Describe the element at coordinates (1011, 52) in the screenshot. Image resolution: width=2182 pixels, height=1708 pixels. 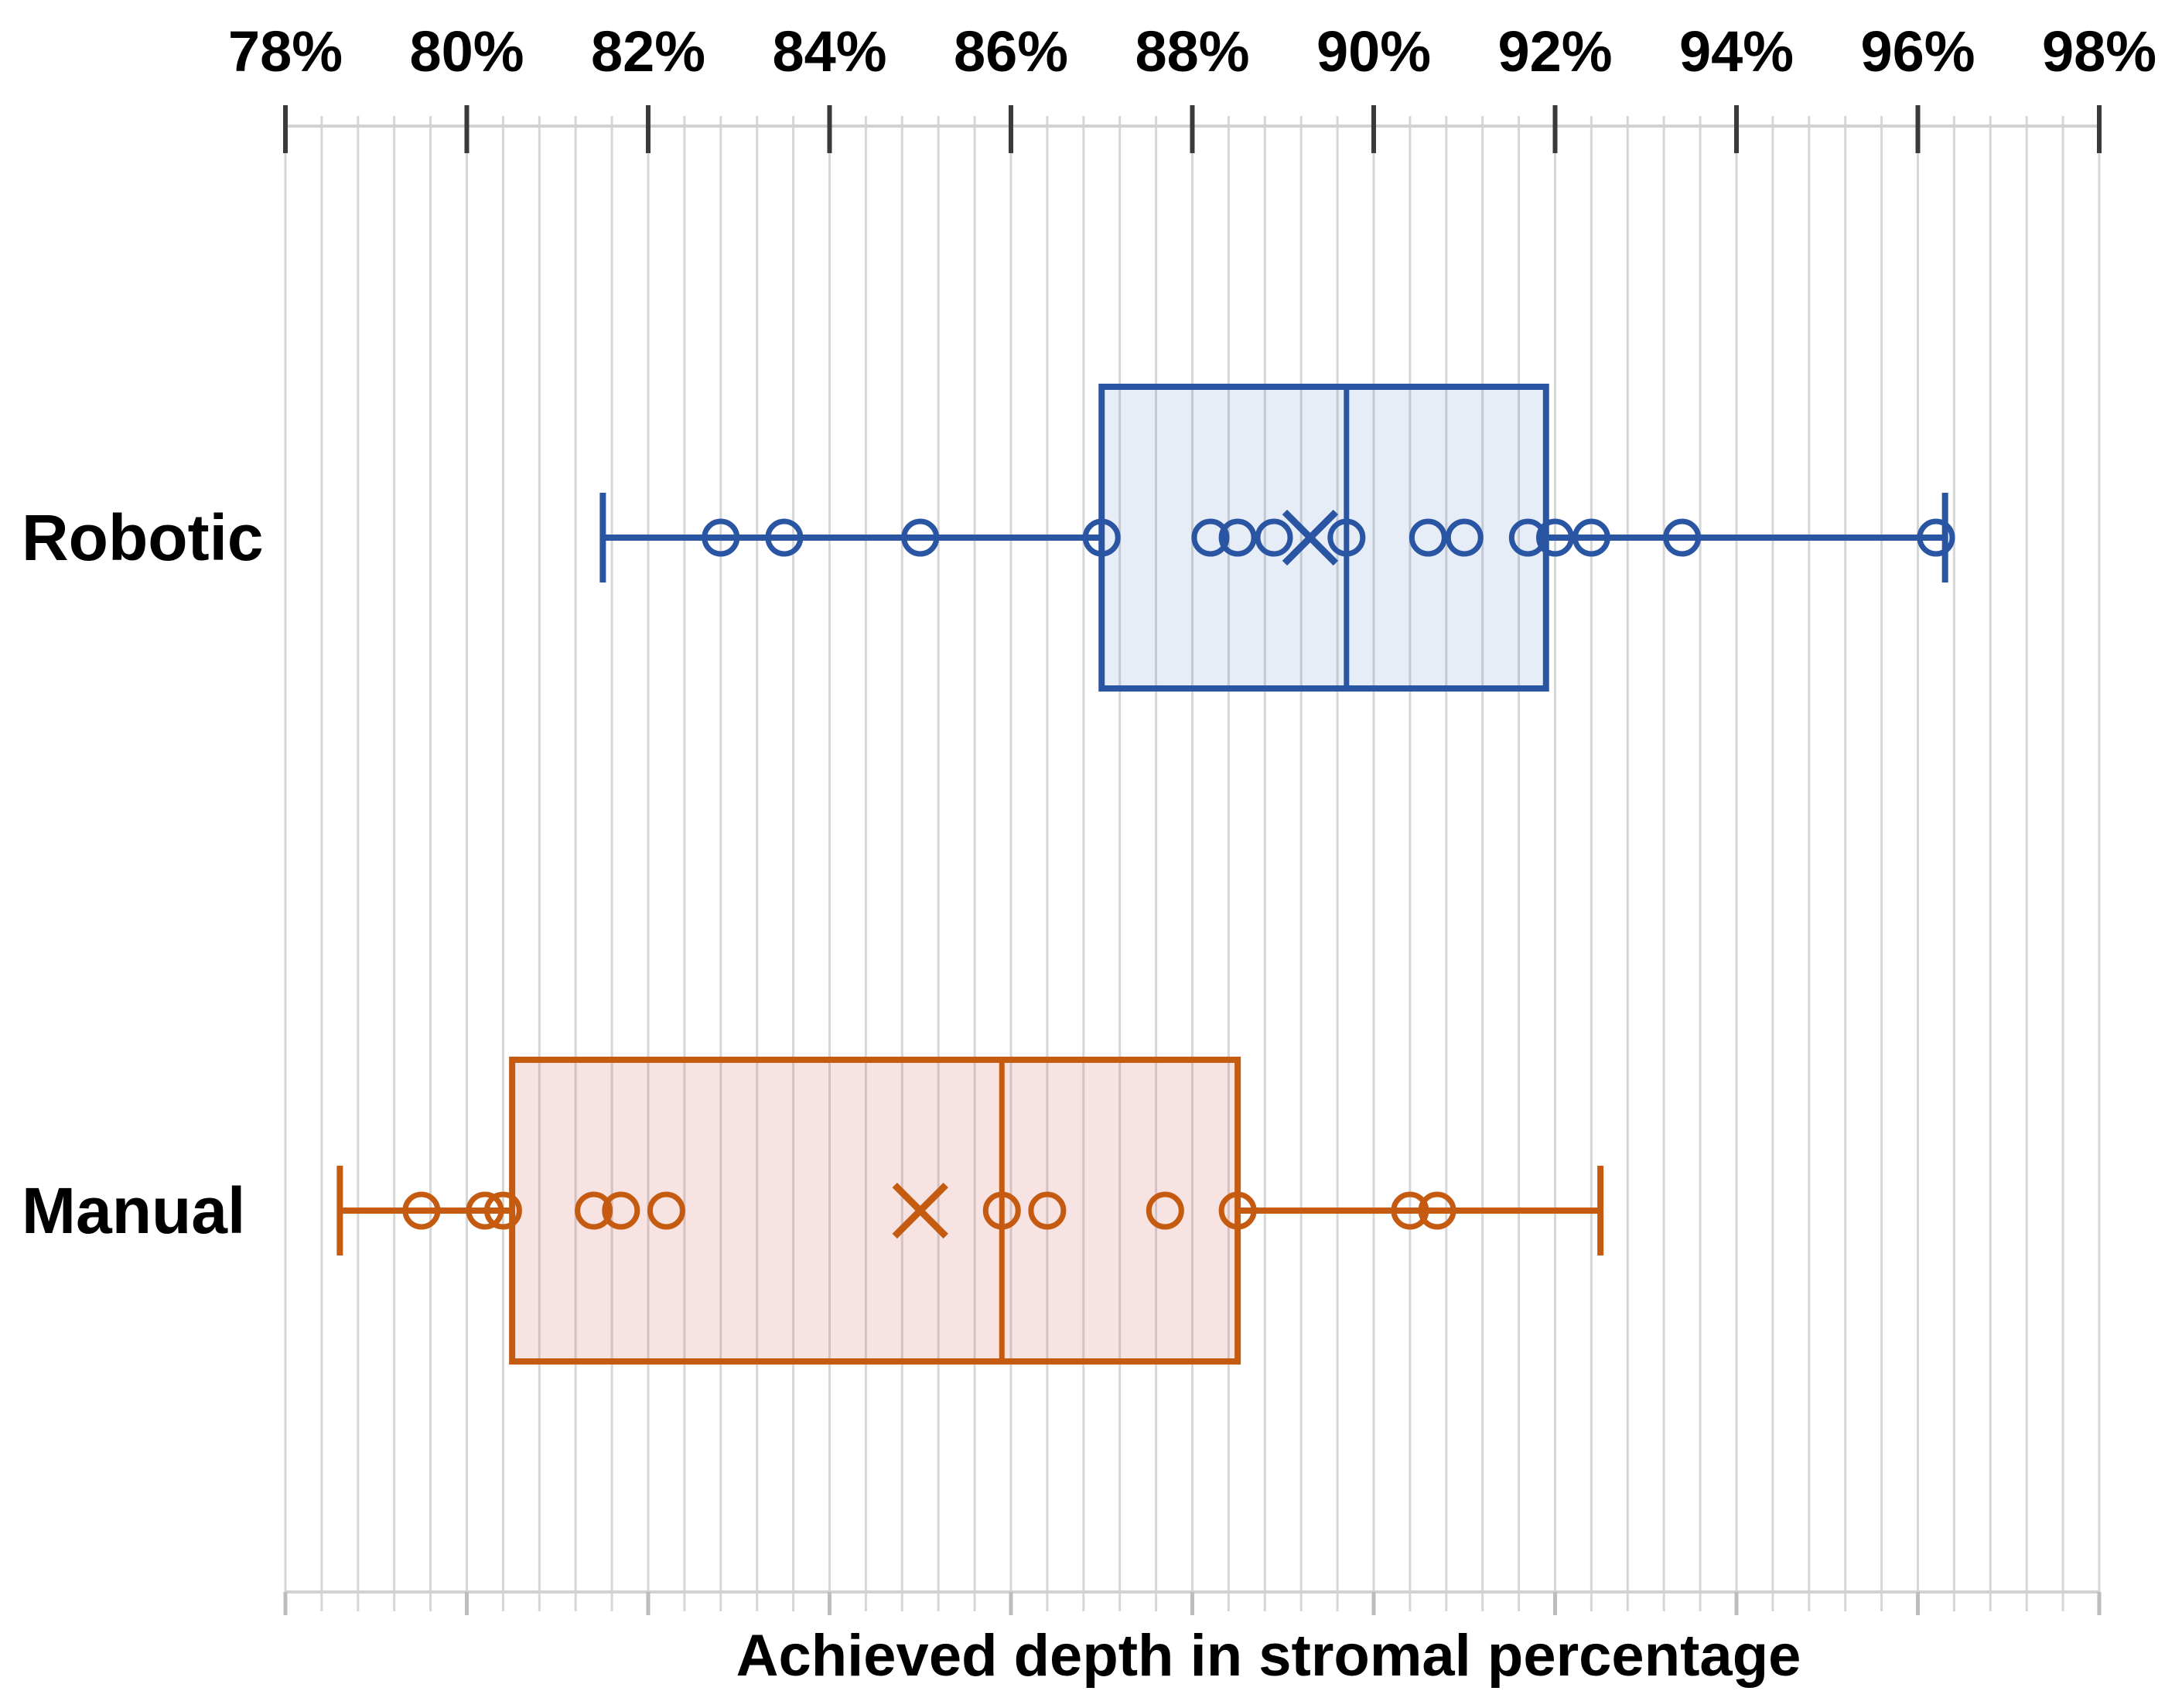
I see `tick-label: 86%` at that location.